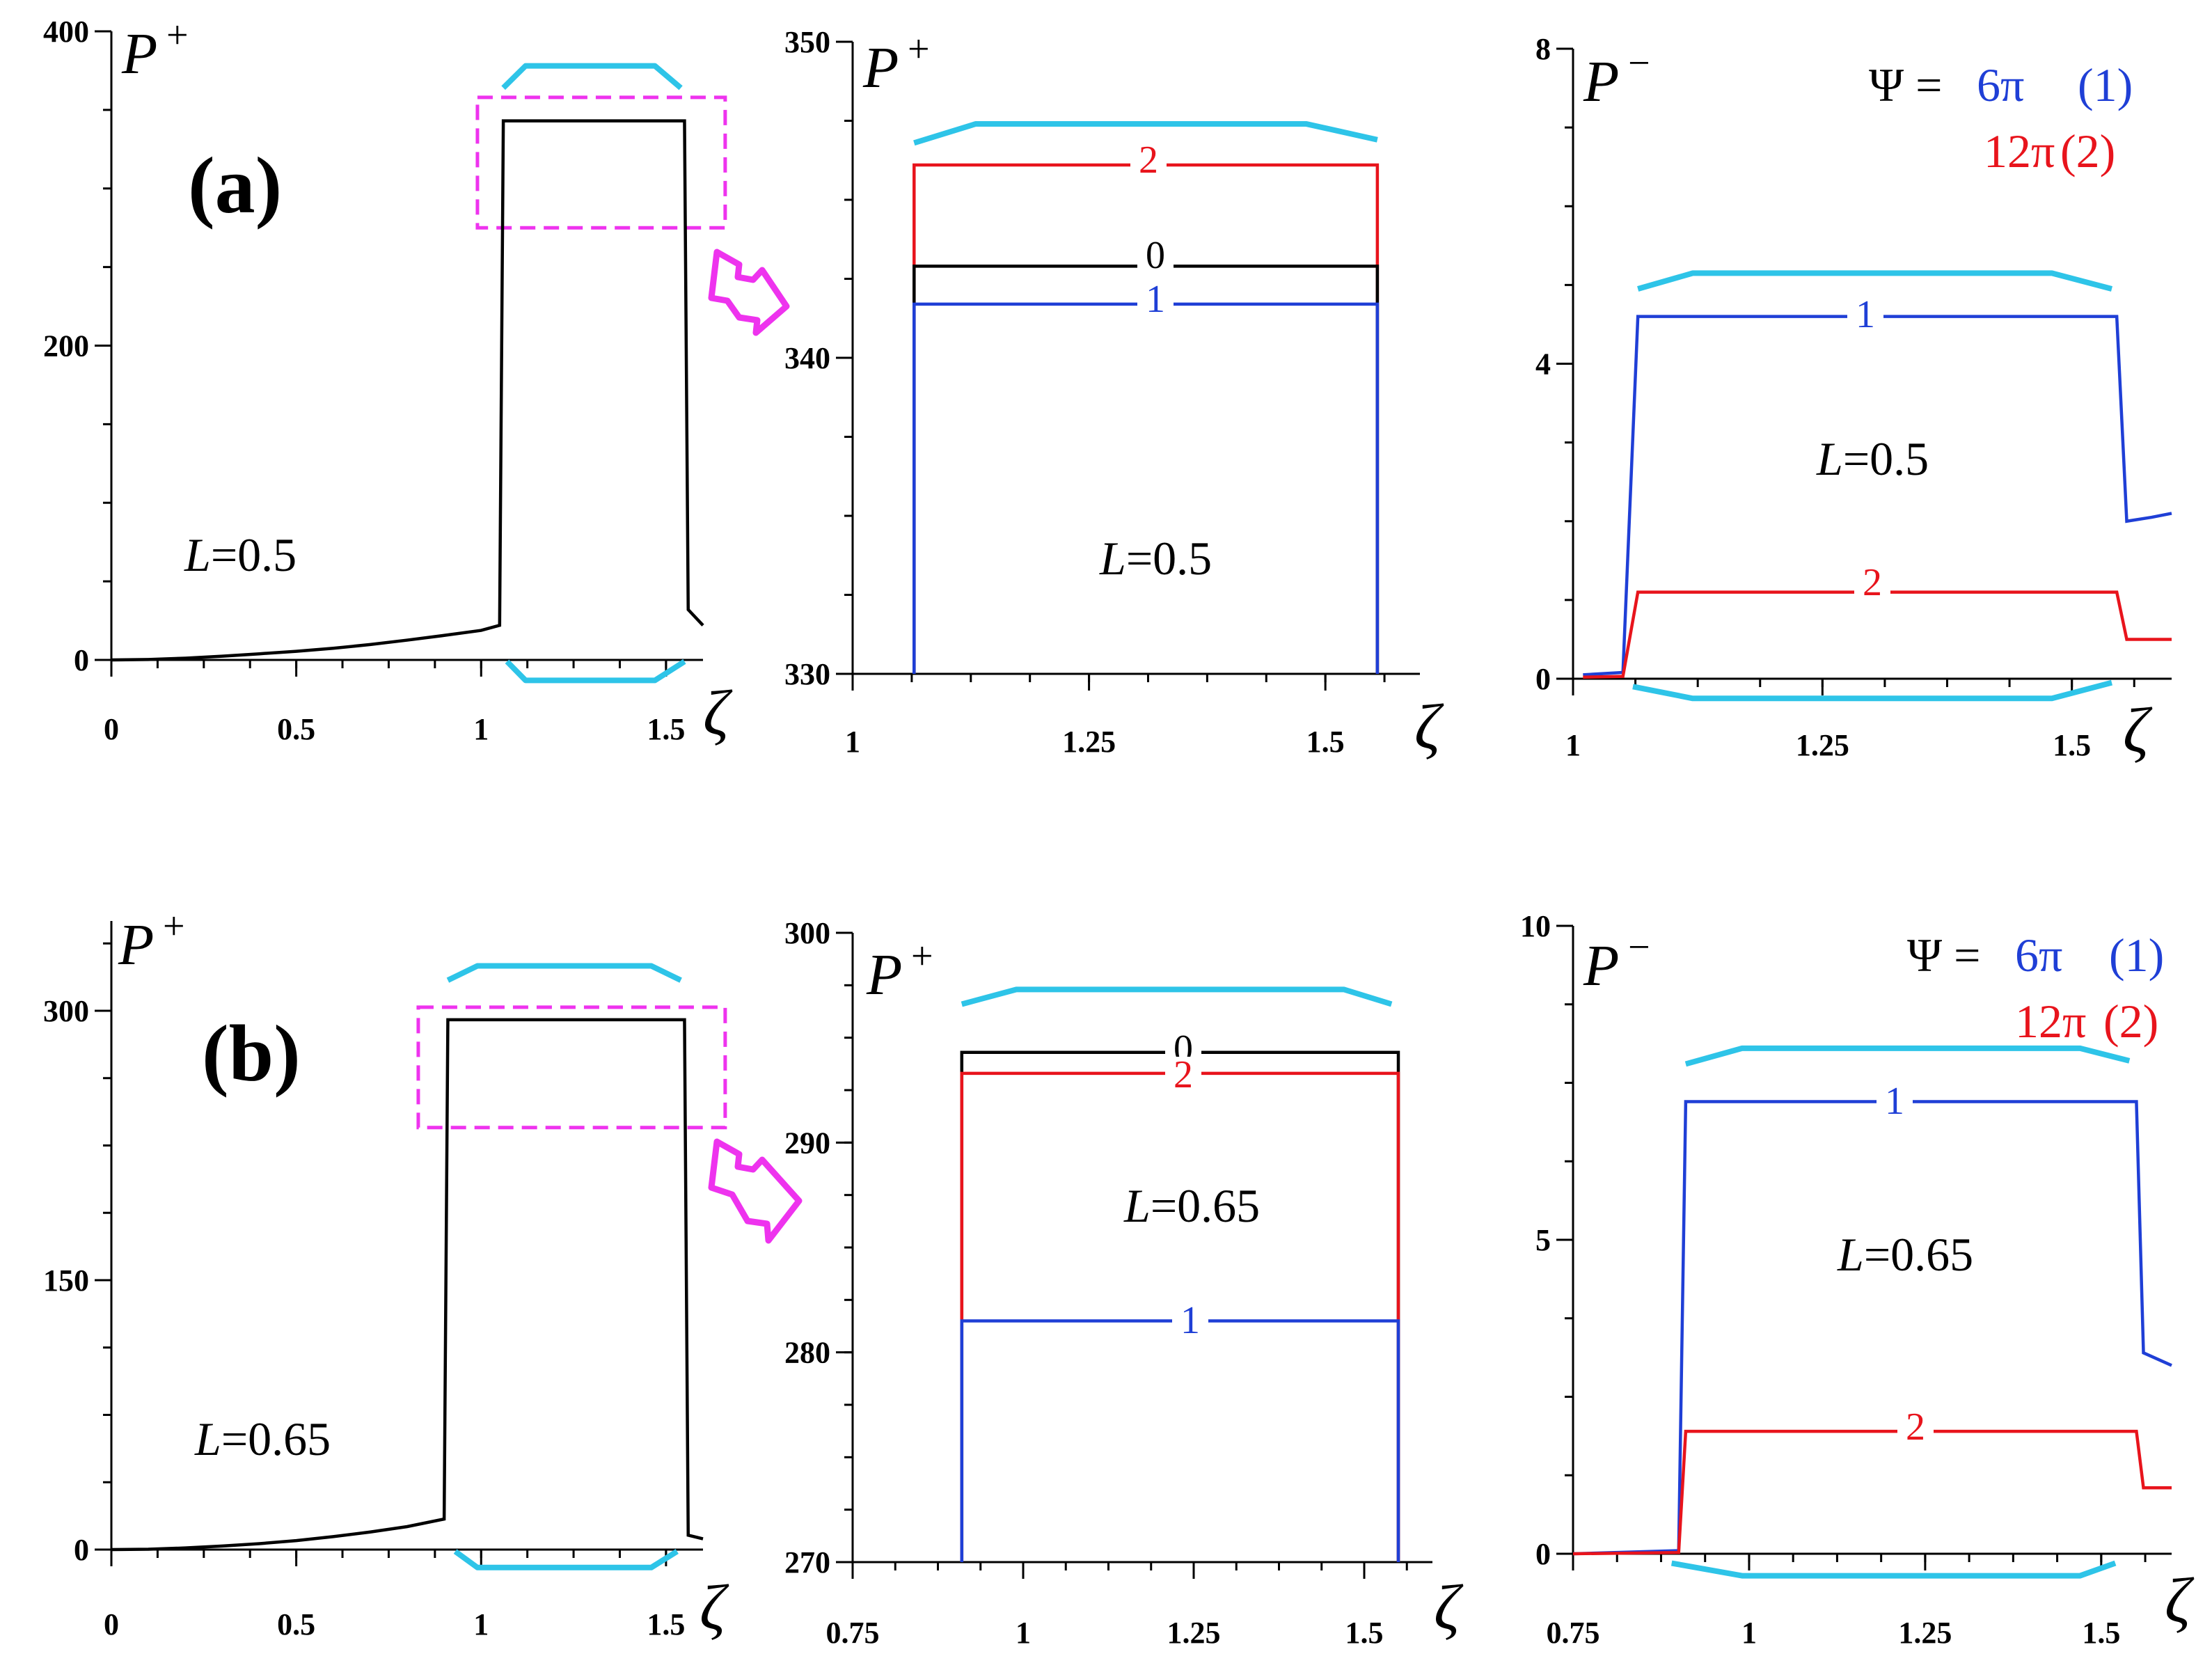 The height and width of the screenshot is (1654, 2212). I want to click on y-tick-label: 5, so click(1543, 1240).